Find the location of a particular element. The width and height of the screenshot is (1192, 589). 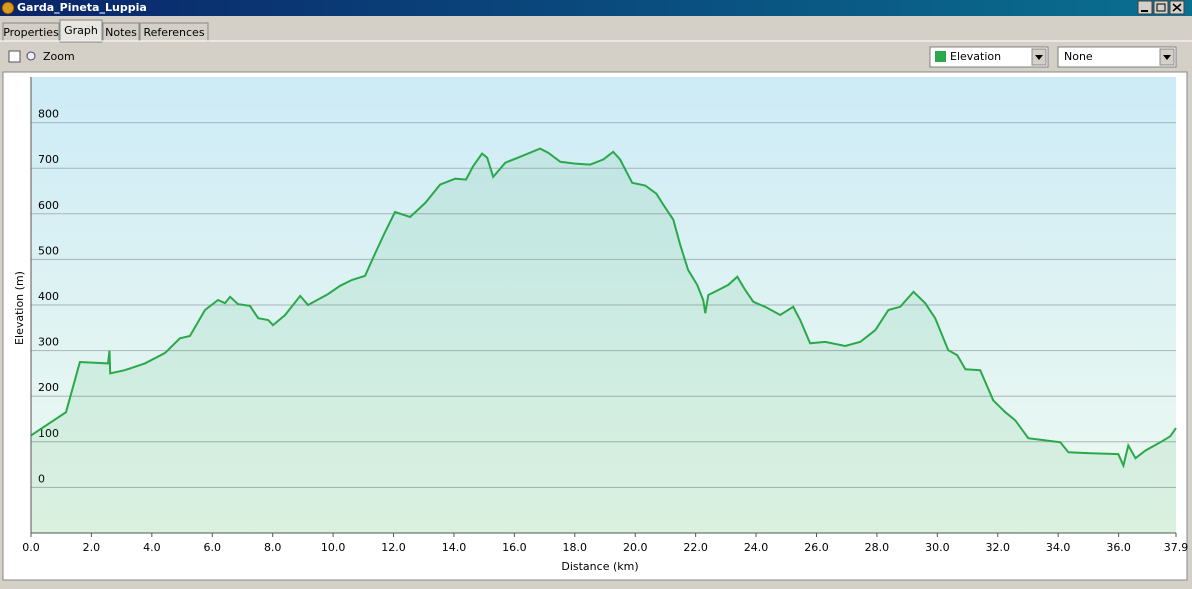

x-tick-label: 0.0 is located at coordinates (31, 547).